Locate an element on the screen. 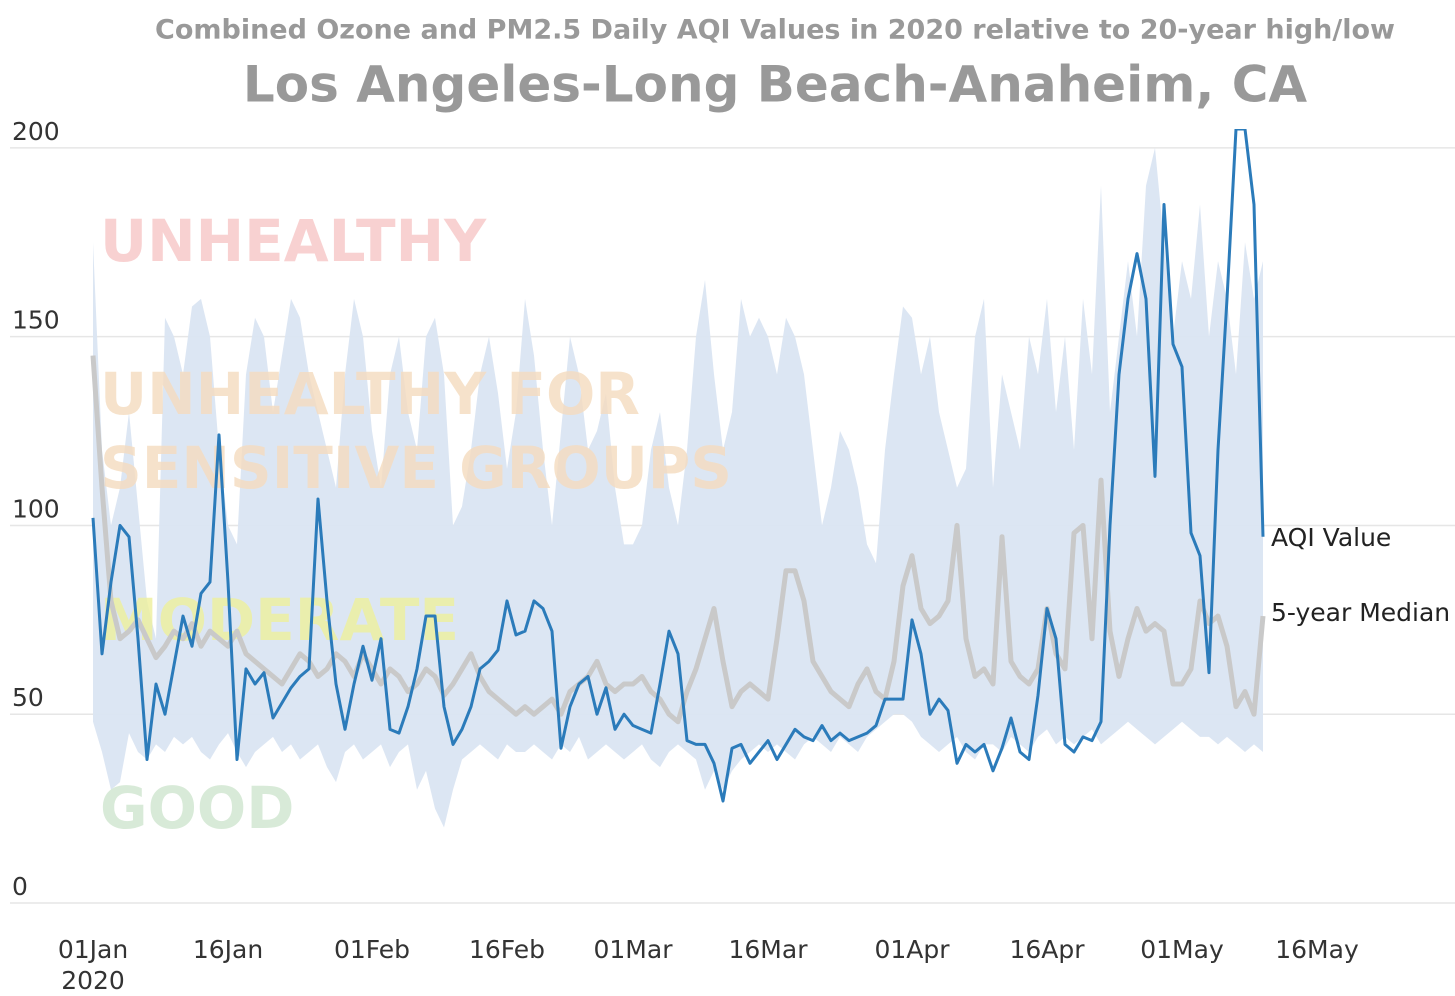 Image resolution: width=1455 pixels, height=996 pixels. x-tick-label: 01Apr is located at coordinates (912, 949).